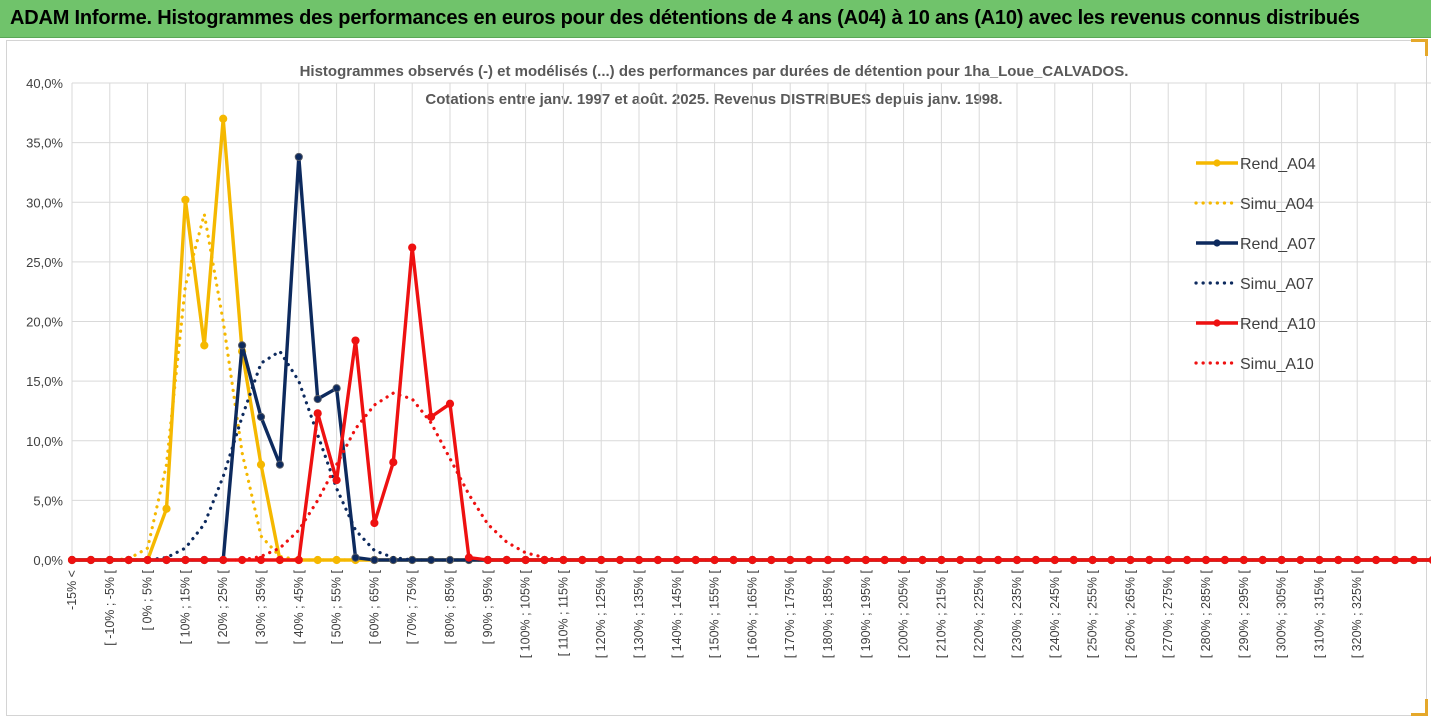  Describe the element at coordinates (450, 606) in the screenshot. I see `x-tick-label: [ 80% ; 85% [` at that location.